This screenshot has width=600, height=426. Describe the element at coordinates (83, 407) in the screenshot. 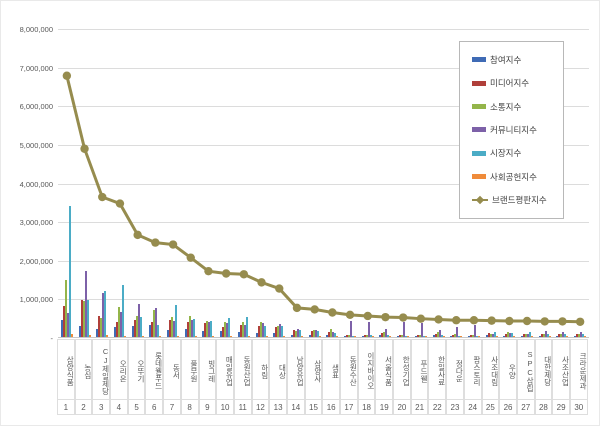

I see `category-rank: 2` at that location.